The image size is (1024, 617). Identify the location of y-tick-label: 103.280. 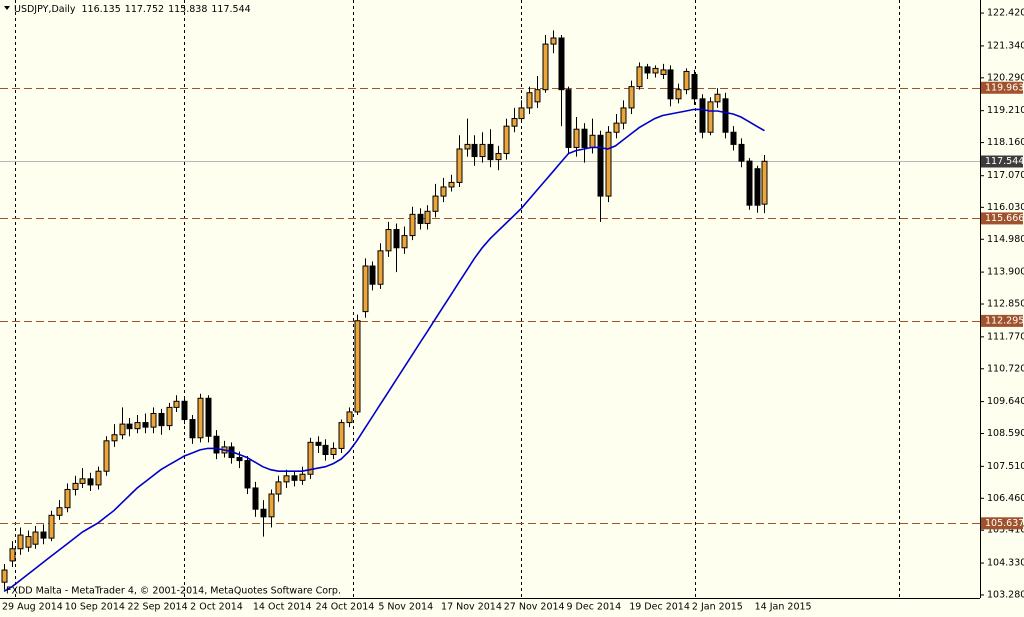
(1005, 594).